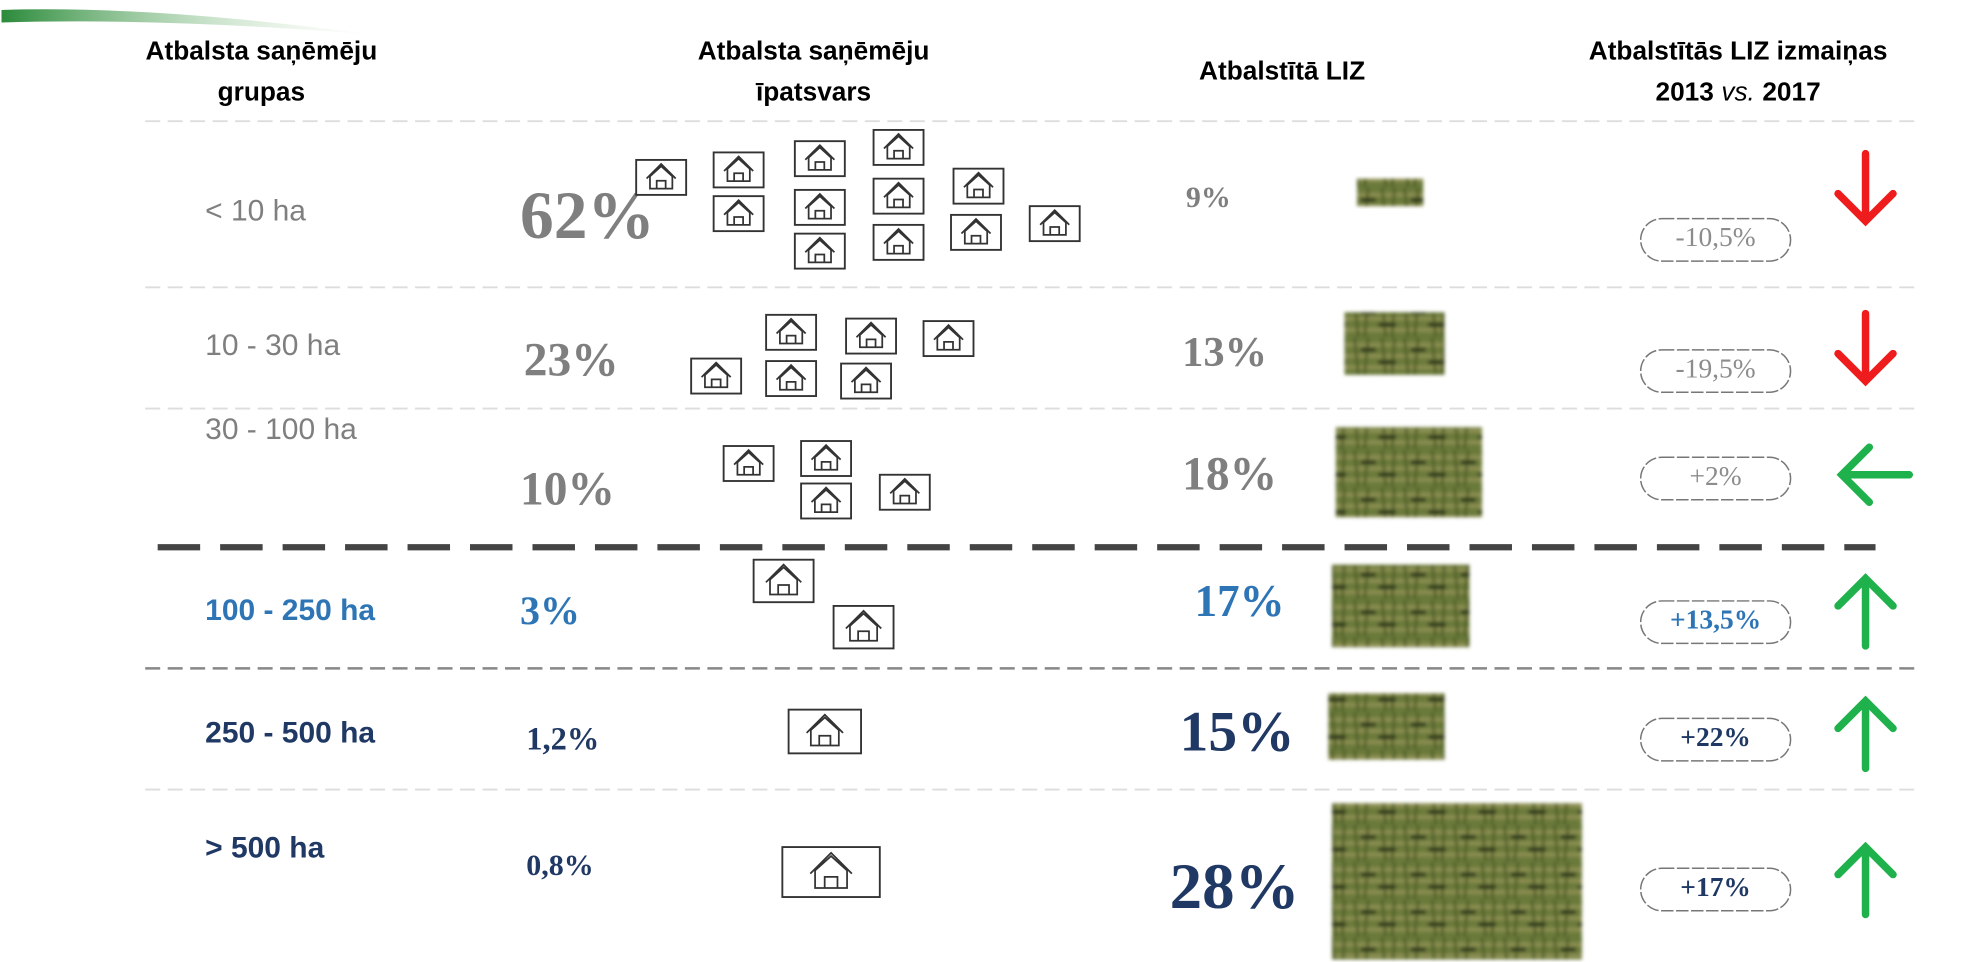  I want to click on share-value: 10%, so click(567, 489).